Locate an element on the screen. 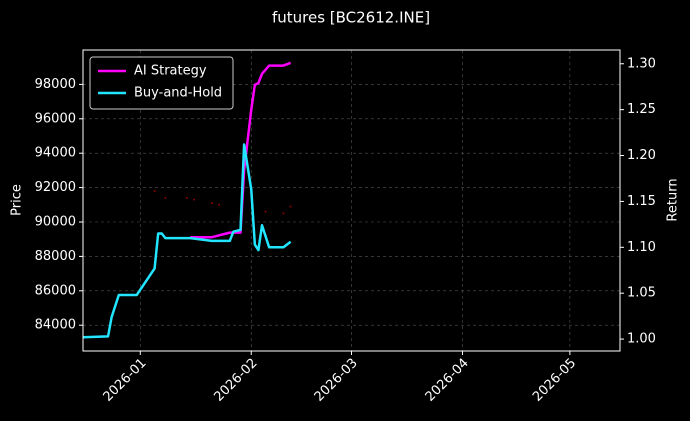 The height and width of the screenshot is (421, 690). chart-title: futures [BC2612.INE] is located at coordinates (351, 18).